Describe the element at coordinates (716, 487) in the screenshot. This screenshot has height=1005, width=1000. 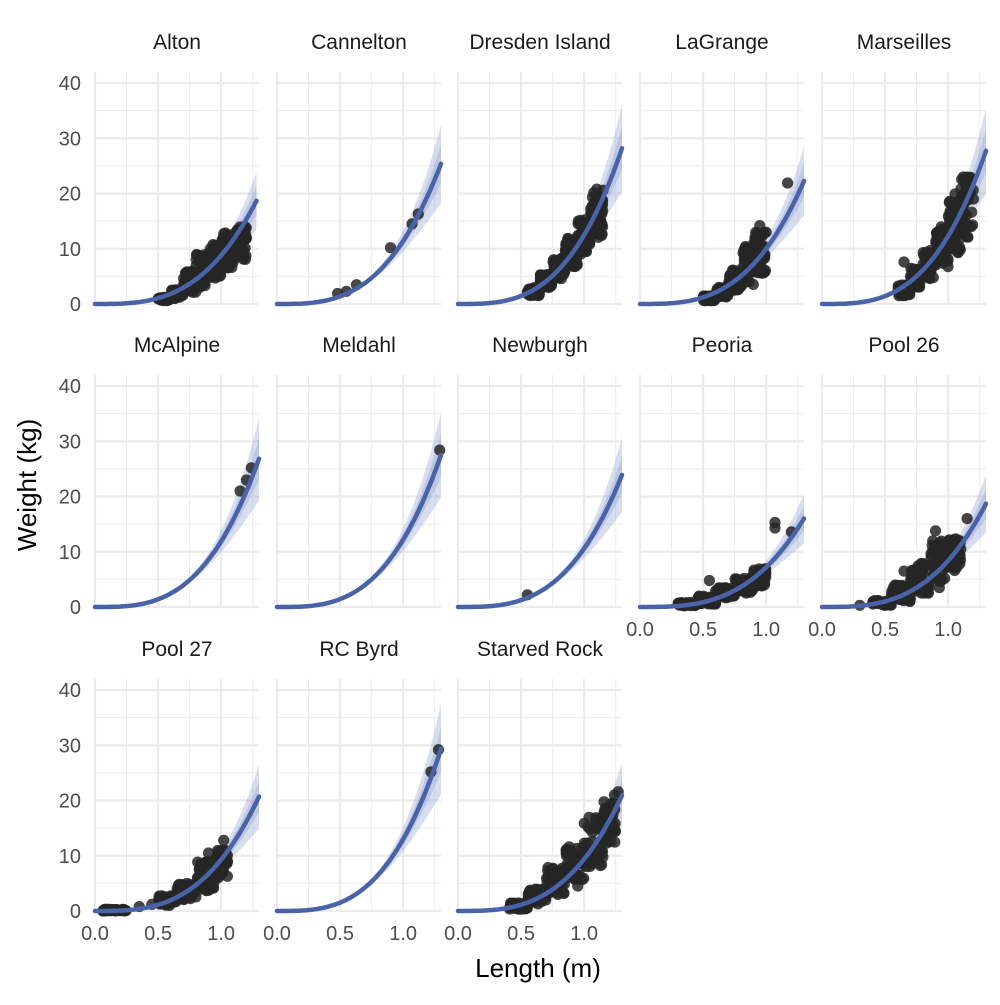
I see `panel-peoria: Peoria 0.0 0.5 1.0` at that location.